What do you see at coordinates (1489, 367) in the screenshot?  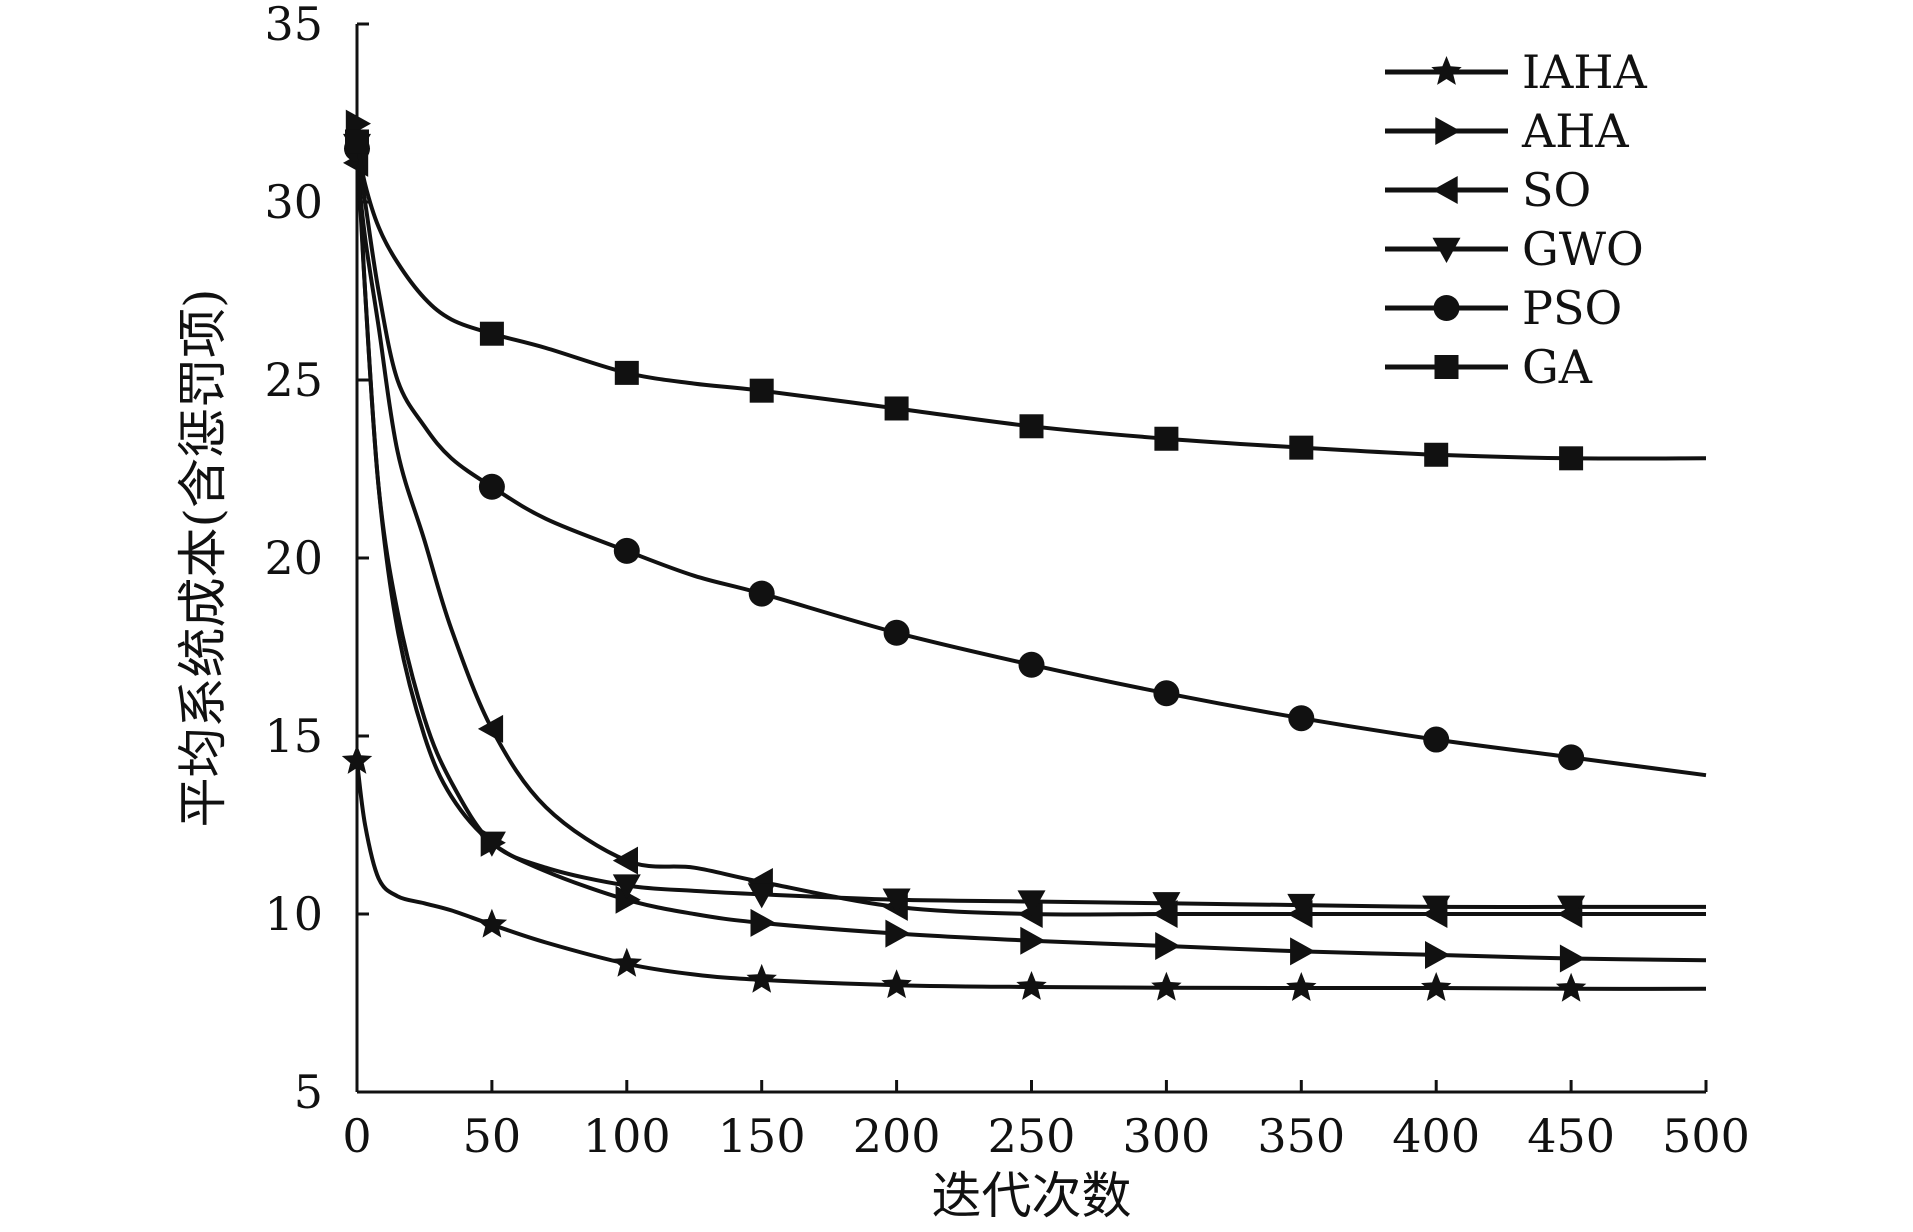 I see `legend-item: GA` at bounding box center [1489, 367].